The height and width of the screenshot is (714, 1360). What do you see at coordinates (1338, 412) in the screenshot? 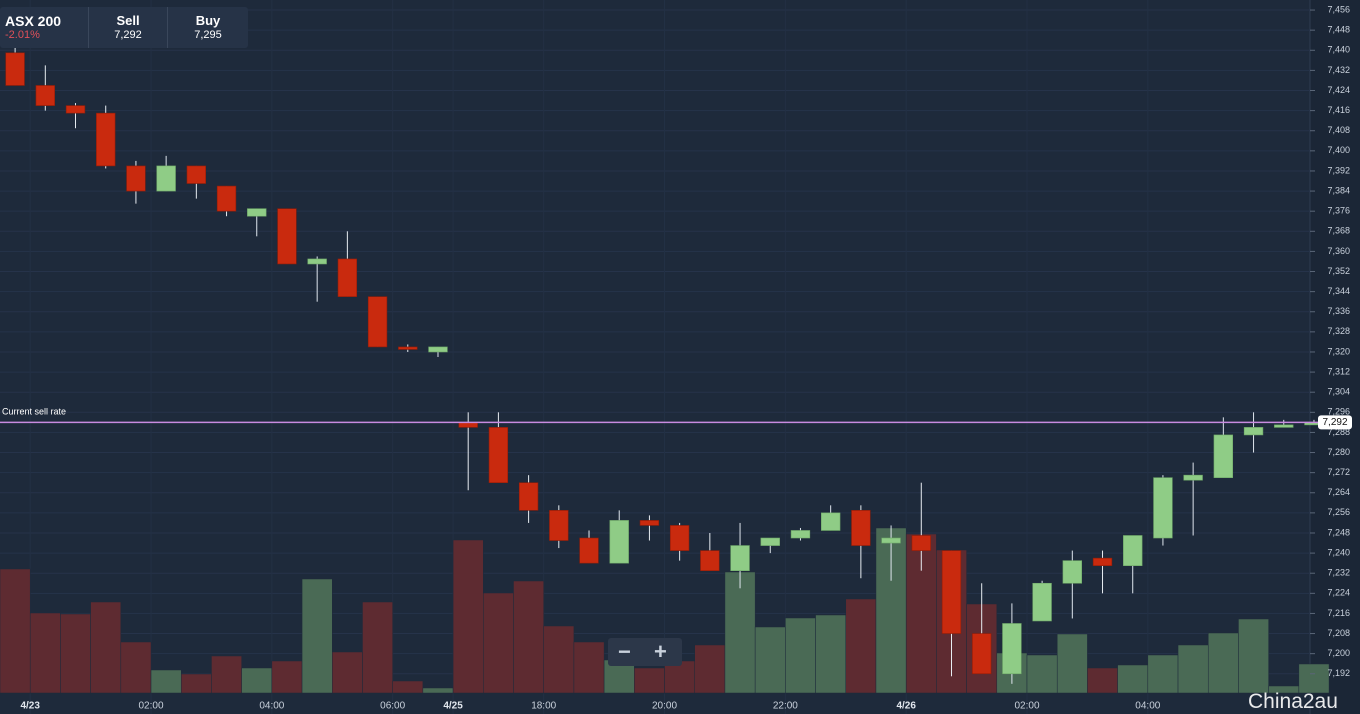
I see `y-tick-label: 7,296` at bounding box center [1338, 412].